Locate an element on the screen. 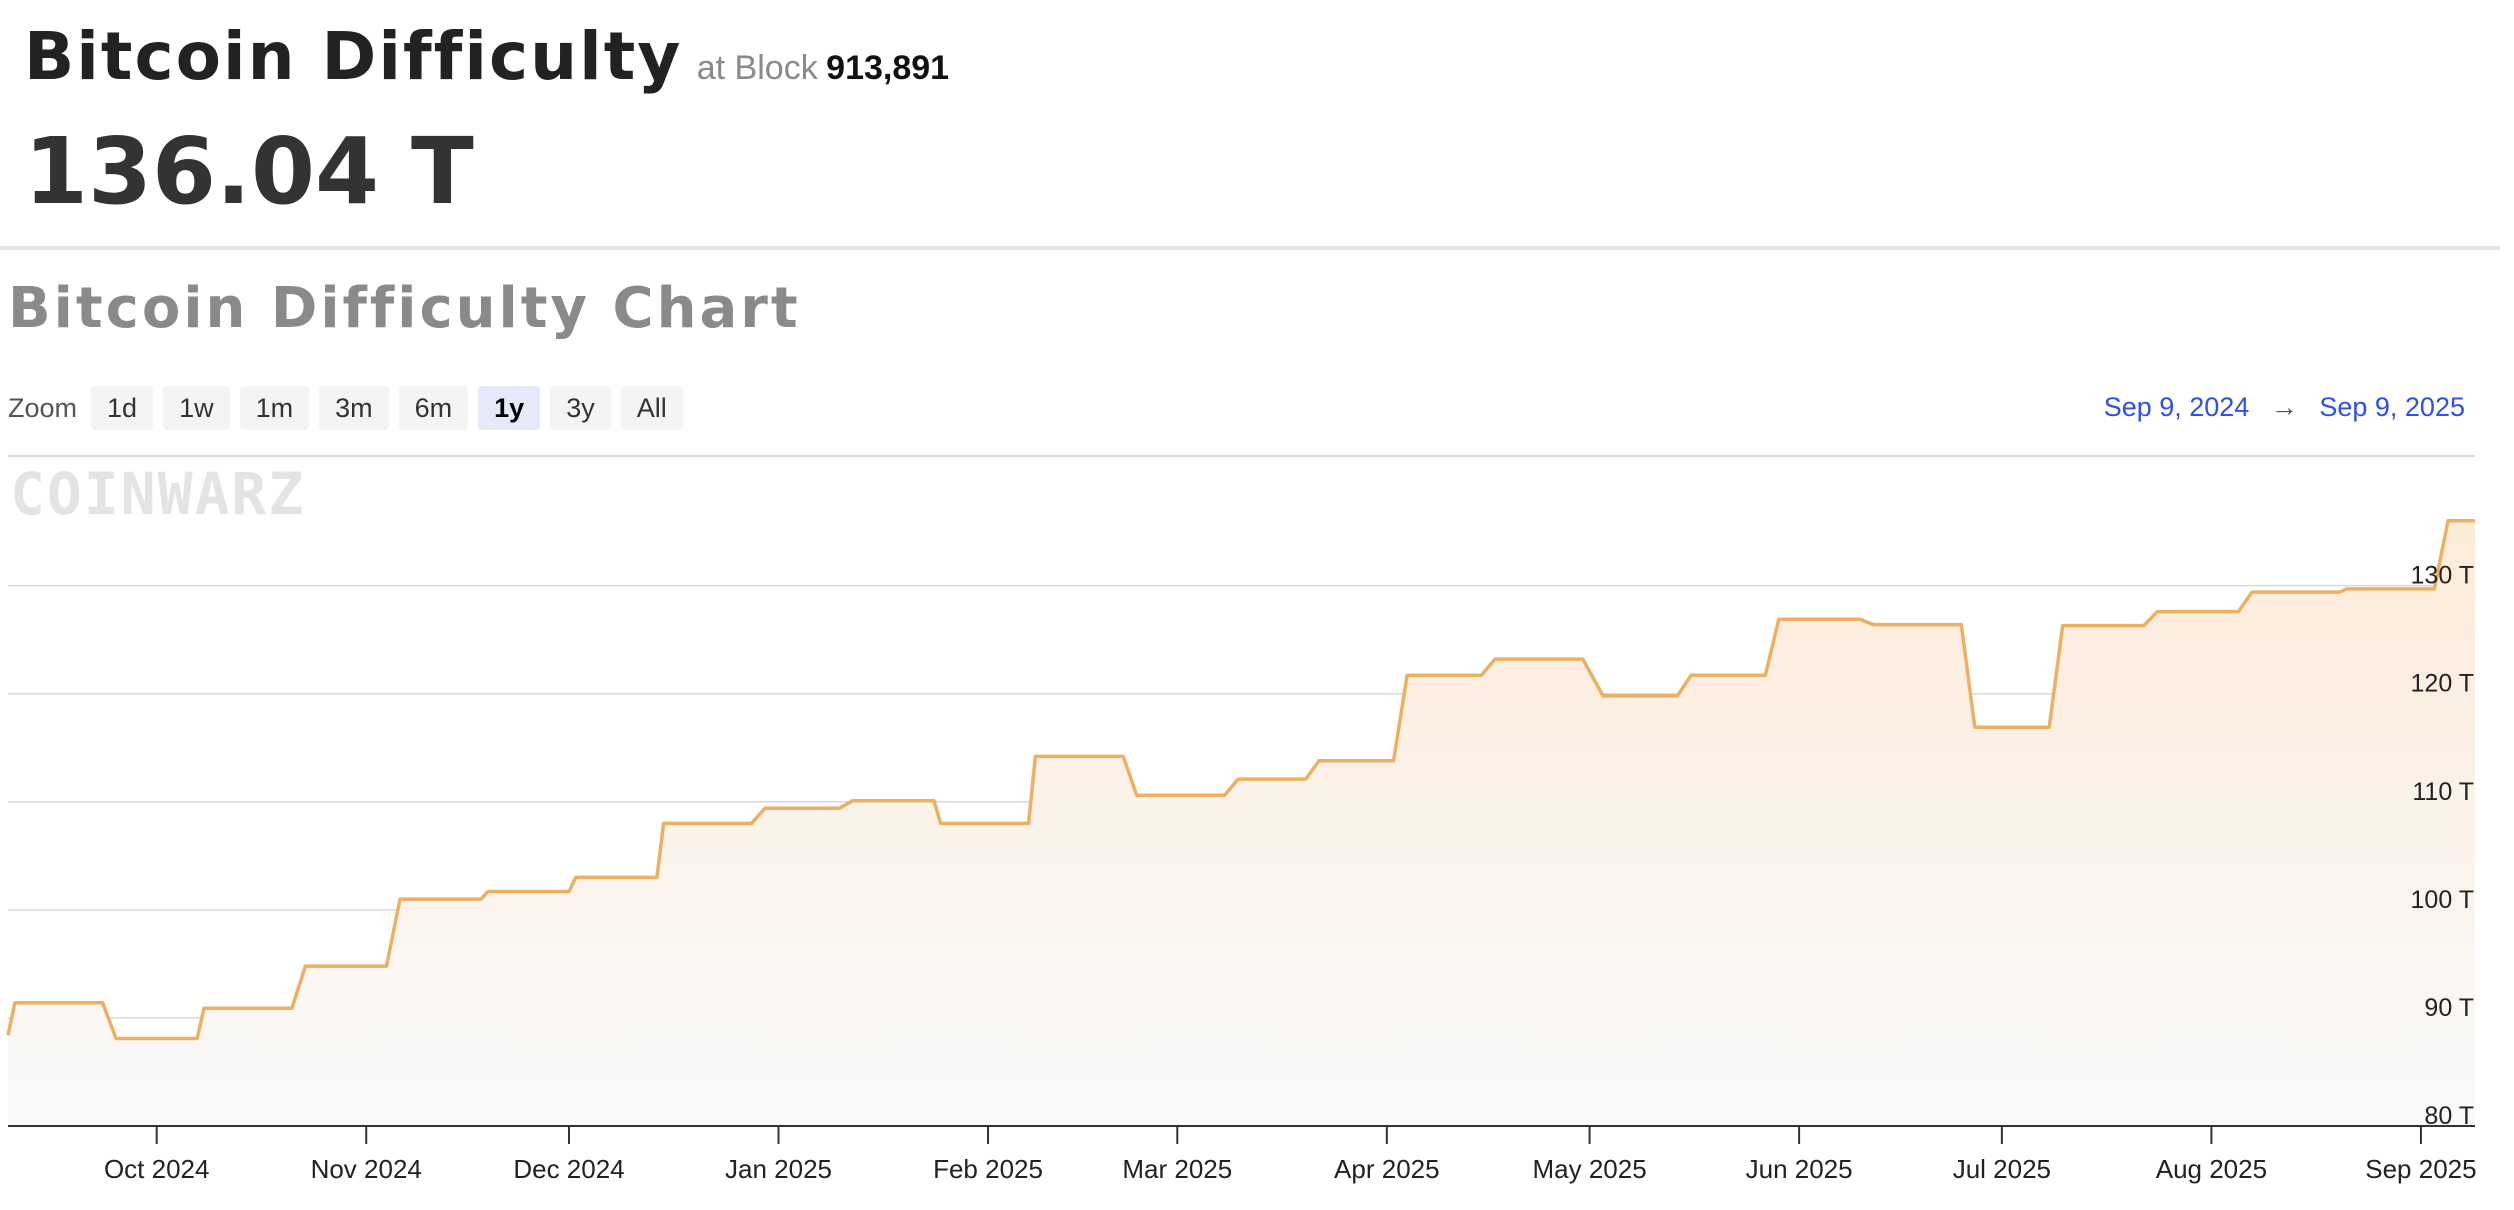  x-tick-label: Oct 2024 is located at coordinates (157, 1169).